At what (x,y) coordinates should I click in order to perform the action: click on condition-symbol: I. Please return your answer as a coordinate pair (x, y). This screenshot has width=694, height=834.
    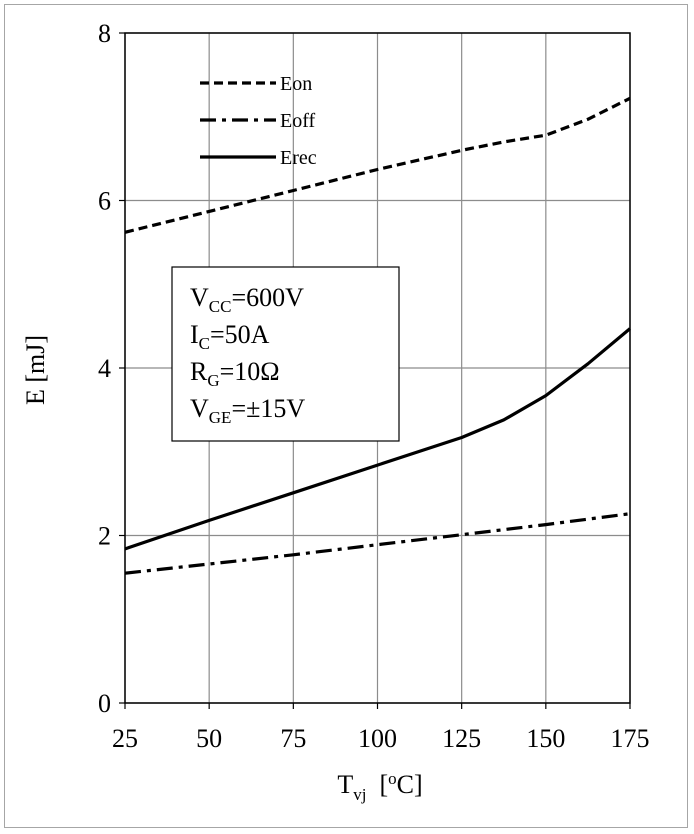
    Looking at the image, I should click on (194, 334).